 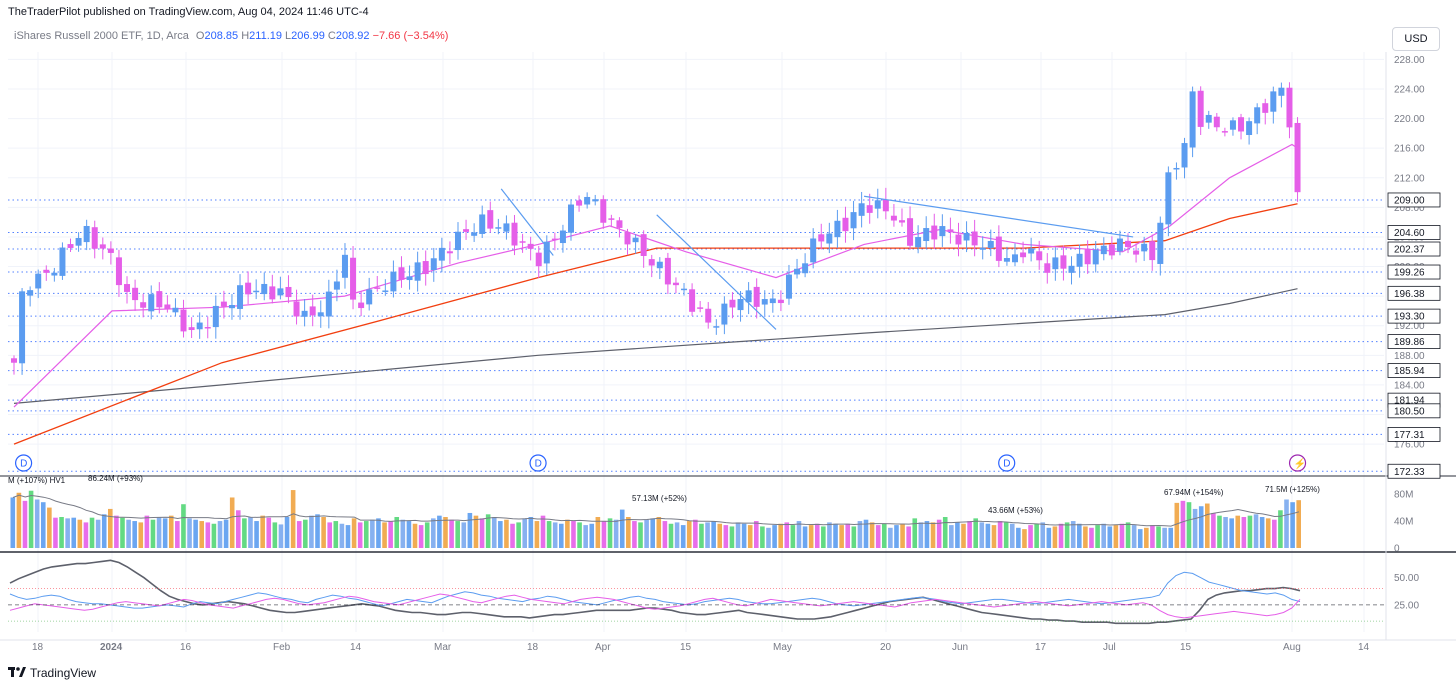 I want to click on level-label: 177.31, so click(x=1409, y=435).